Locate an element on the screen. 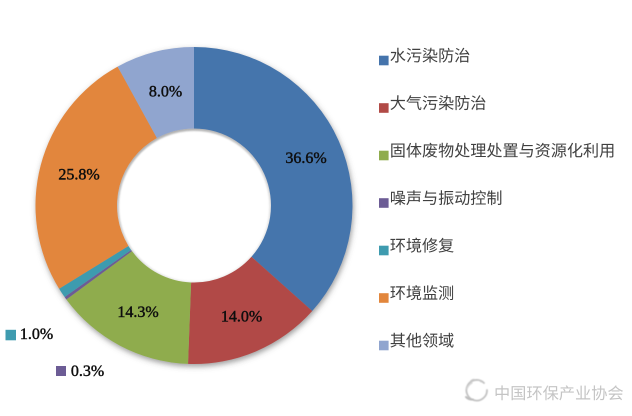  svg-text: 8.0% is located at coordinates (165, 91).